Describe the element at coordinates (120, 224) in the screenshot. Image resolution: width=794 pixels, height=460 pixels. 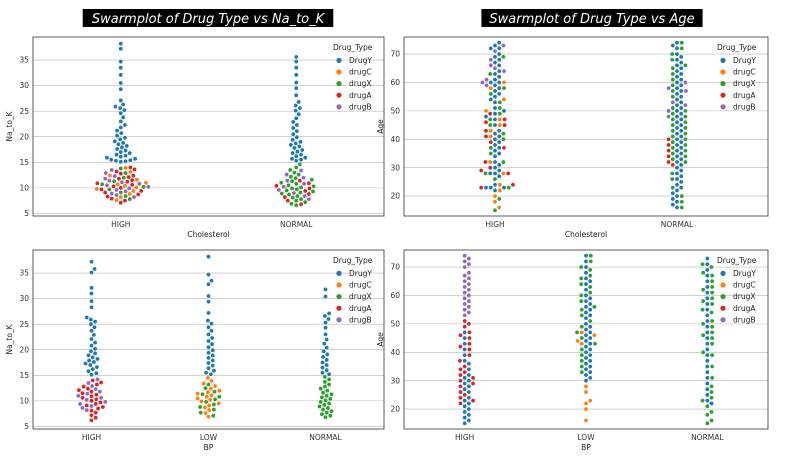
I see `x-tick-label: HIGH` at that location.